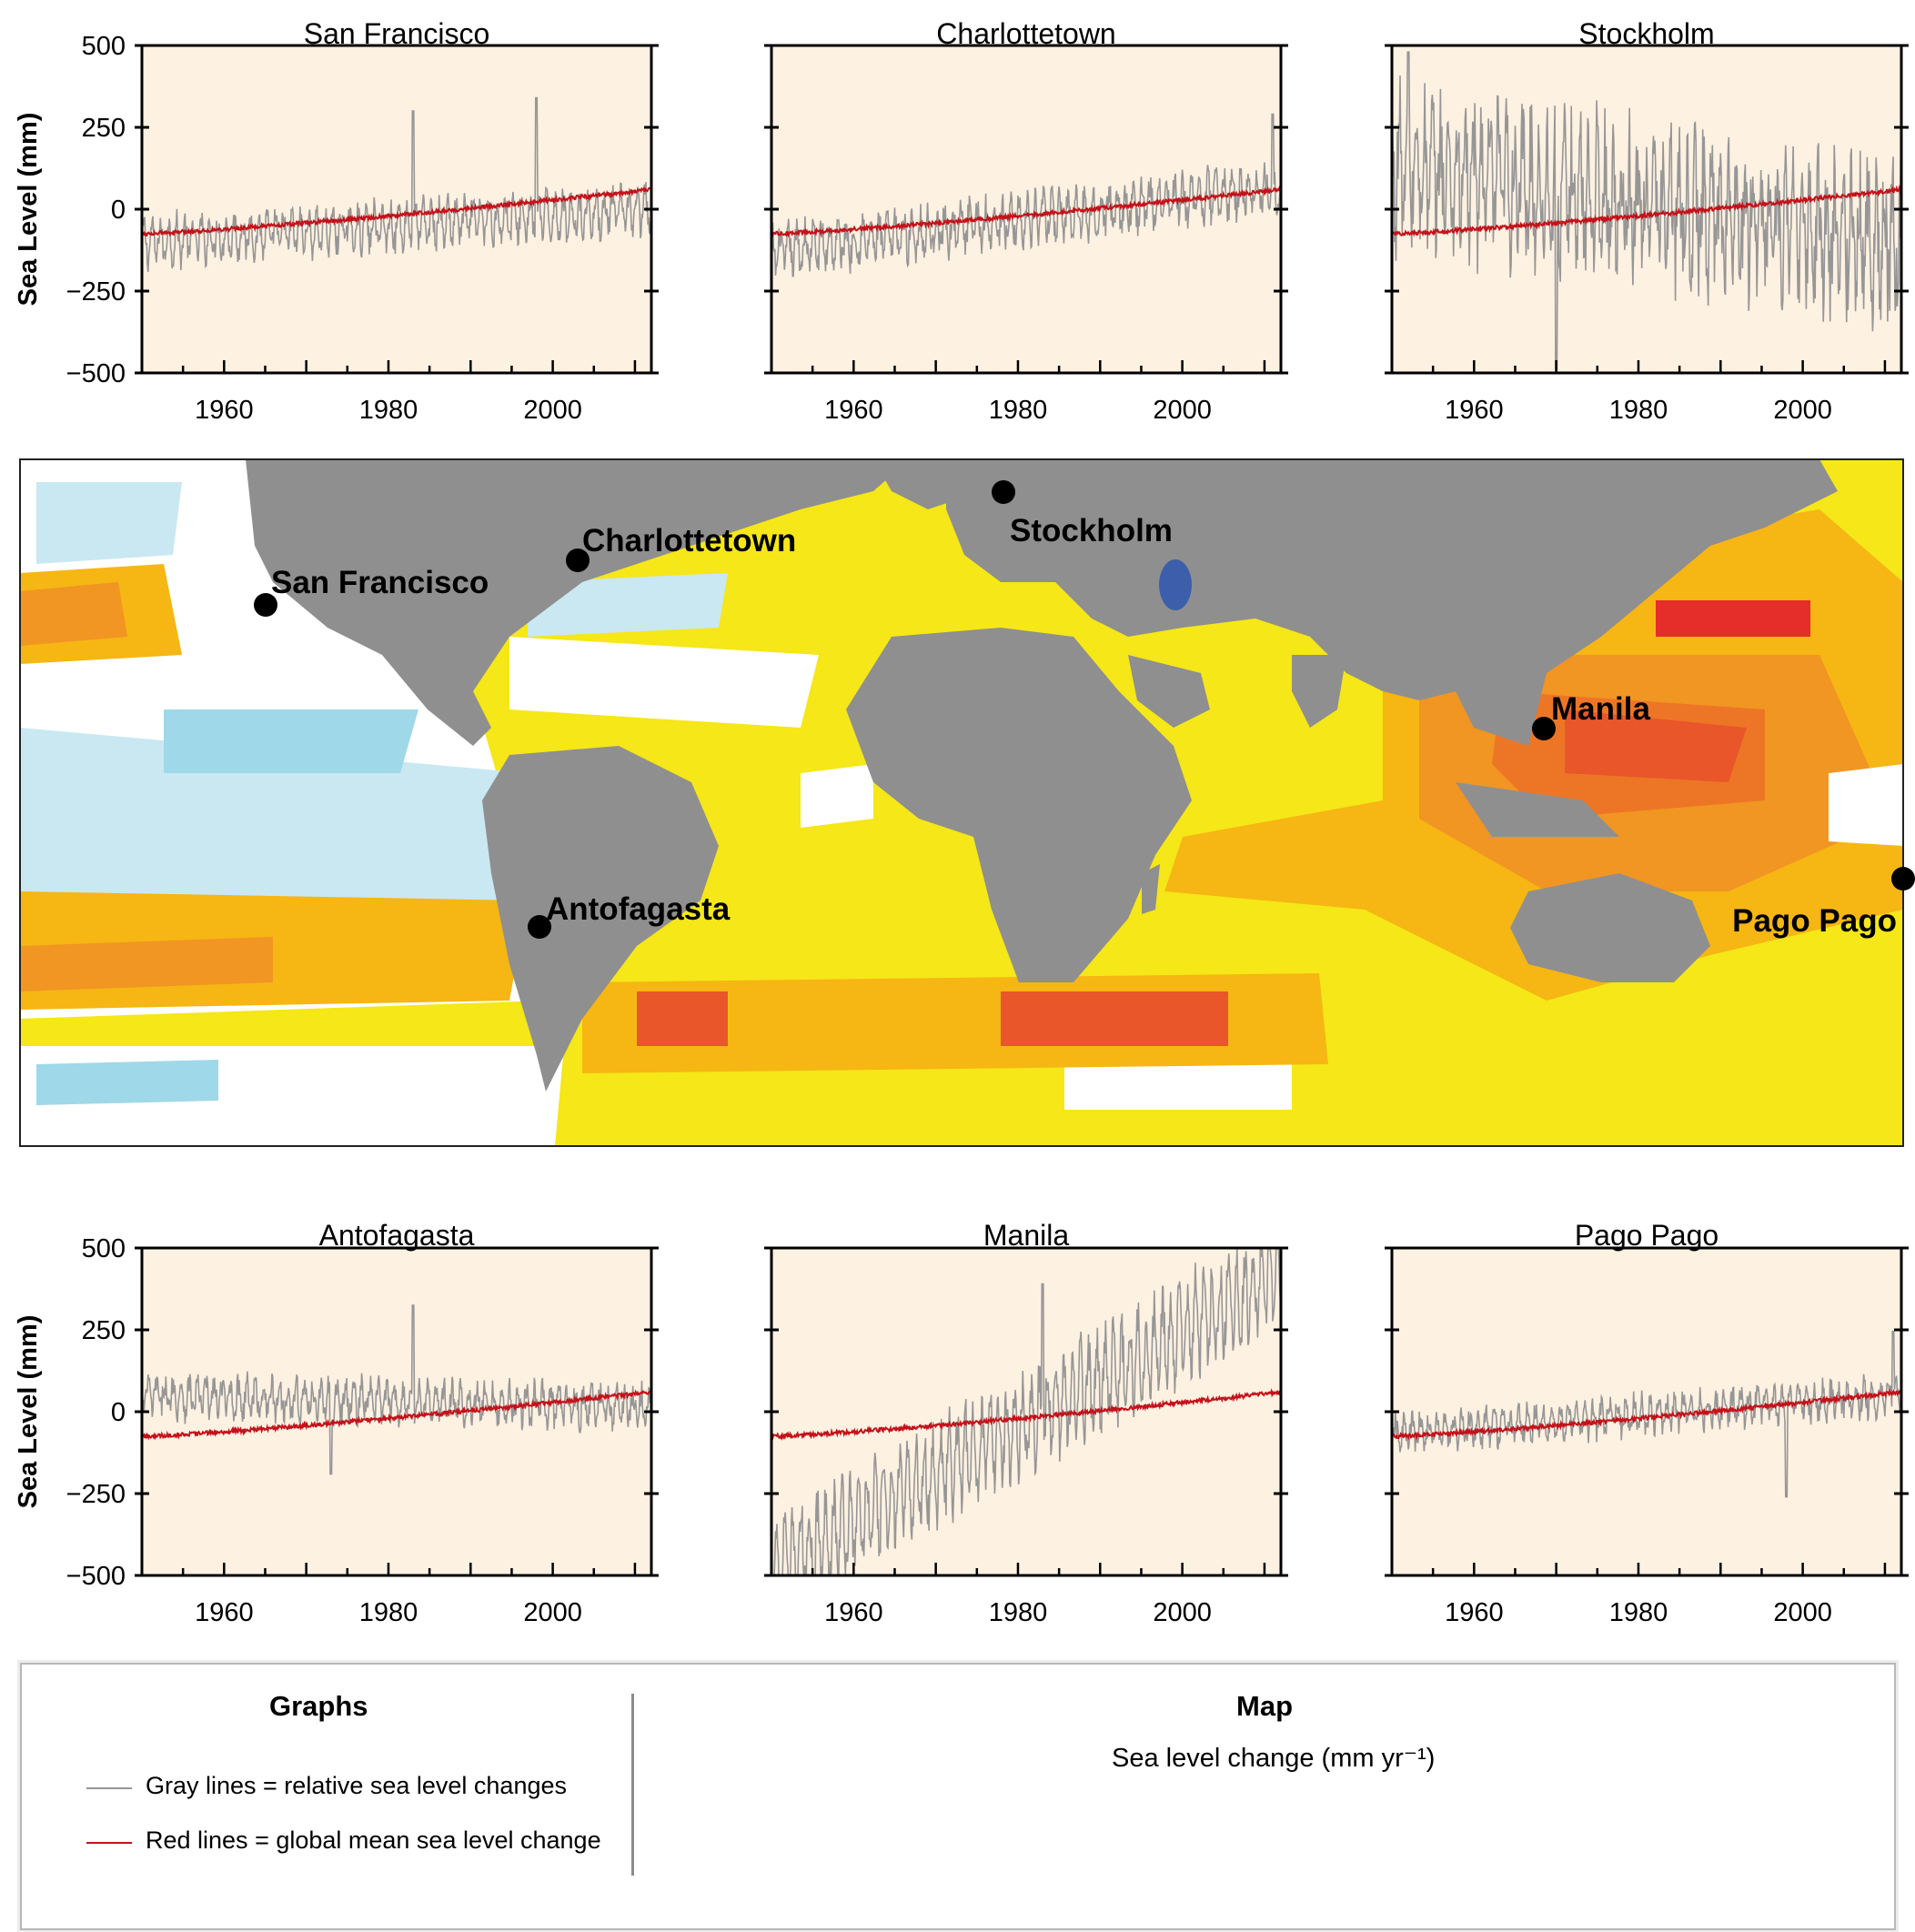  What do you see at coordinates (689, 540) in the screenshot?
I see `city-label: Charlottetown` at bounding box center [689, 540].